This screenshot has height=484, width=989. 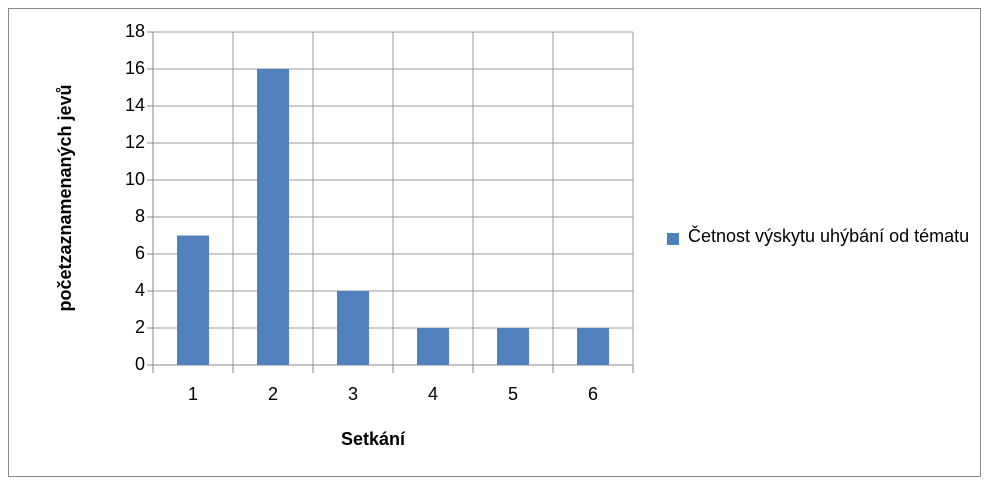 I want to click on x-tick-label: 1, so click(x=193, y=394).